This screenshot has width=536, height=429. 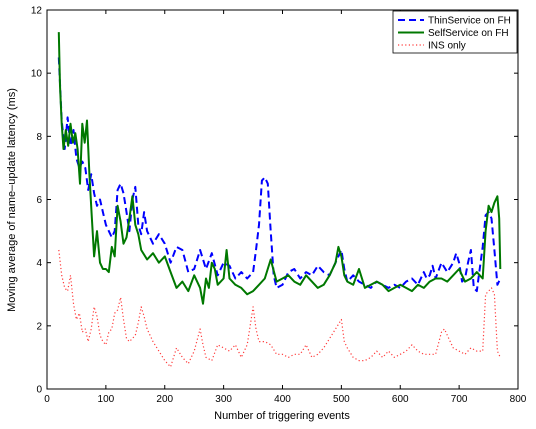 What do you see at coordinates (39, 390) in the screenshot?
I see `y-tick-label: 0` at bounding box center [39, 390].